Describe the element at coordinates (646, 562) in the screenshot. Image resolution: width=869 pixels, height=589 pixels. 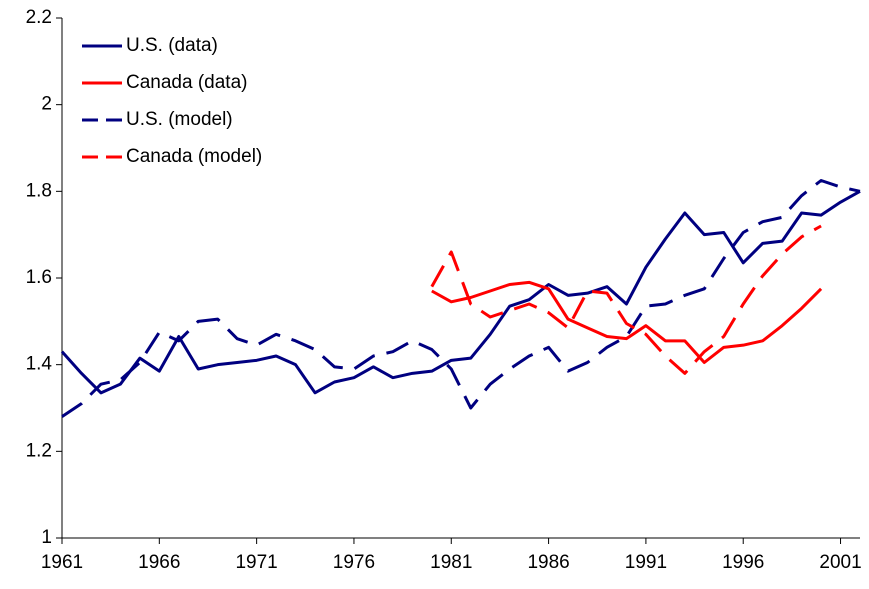
I see `x-tick-label: 1991` at that location.